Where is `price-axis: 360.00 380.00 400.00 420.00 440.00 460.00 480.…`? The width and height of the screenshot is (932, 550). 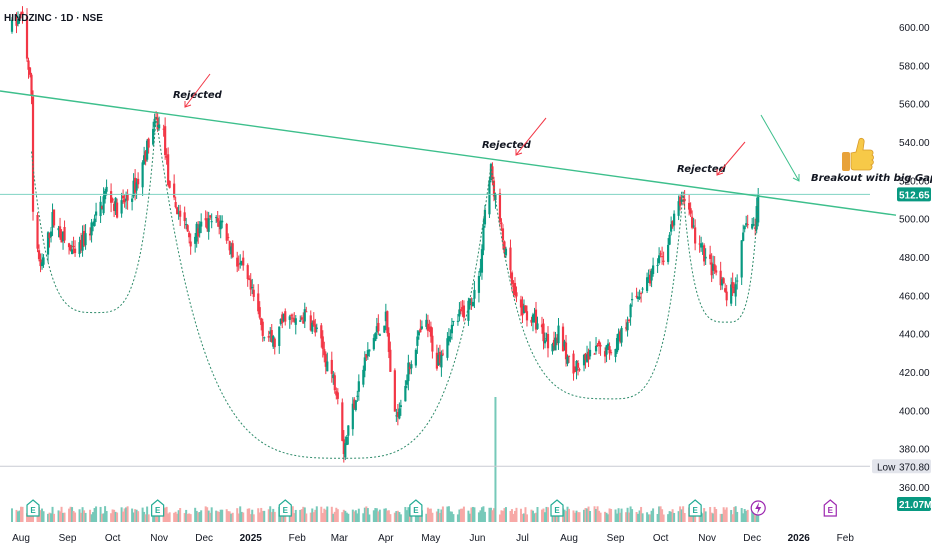 price-axis: 360.00 380.00 400.00 420.00 440.00 460.00 480.… is located at coordinates (914, 258).